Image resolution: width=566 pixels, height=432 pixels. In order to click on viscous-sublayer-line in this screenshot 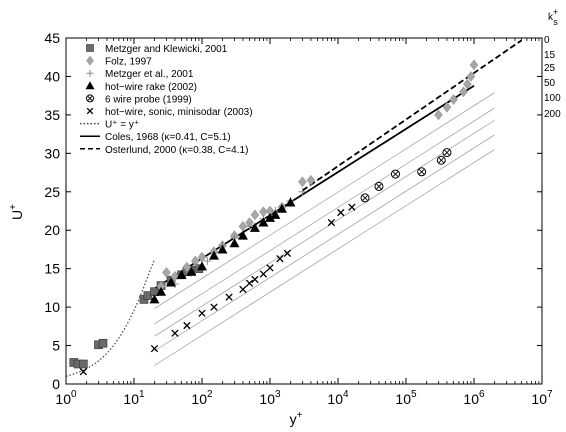, I will do `click(111, 317)`.